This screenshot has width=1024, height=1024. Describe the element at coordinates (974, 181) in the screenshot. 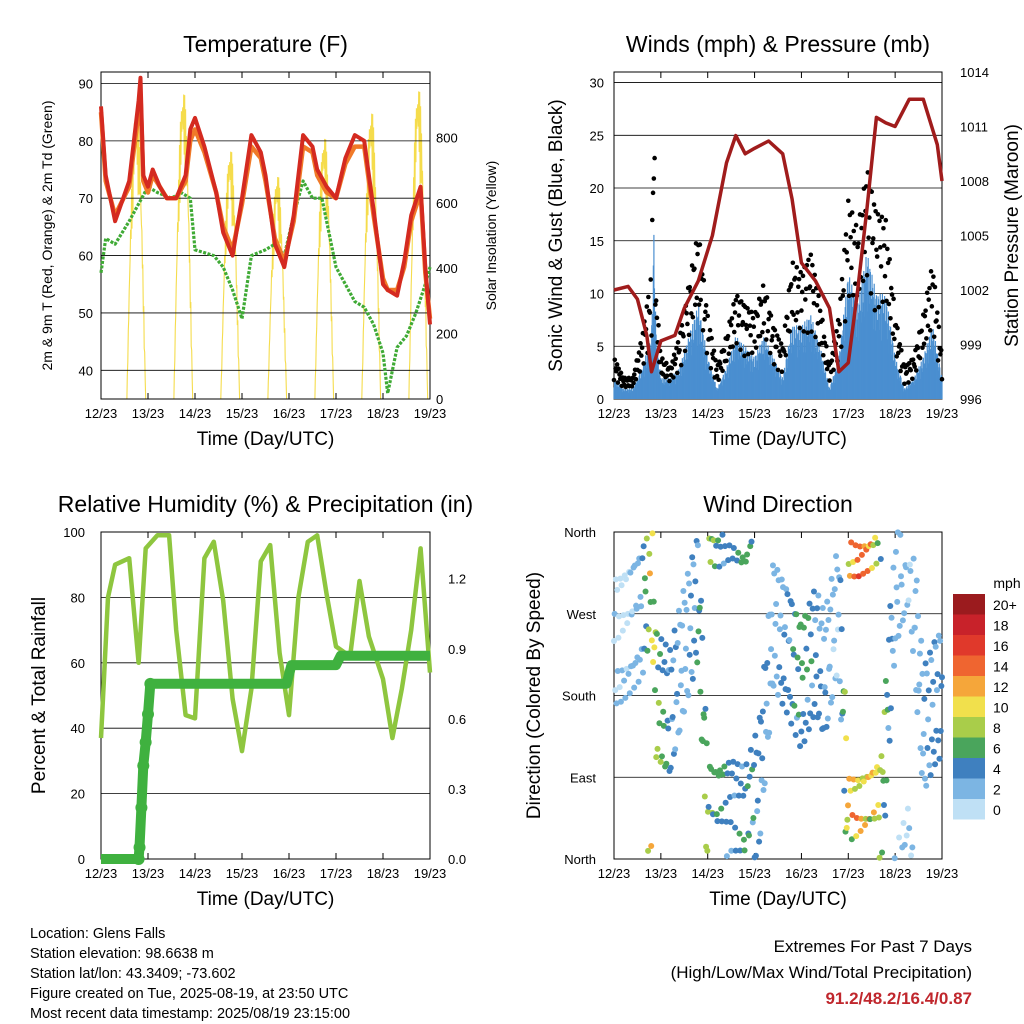

I see `pressure-ytick-label: 1008` at that location.